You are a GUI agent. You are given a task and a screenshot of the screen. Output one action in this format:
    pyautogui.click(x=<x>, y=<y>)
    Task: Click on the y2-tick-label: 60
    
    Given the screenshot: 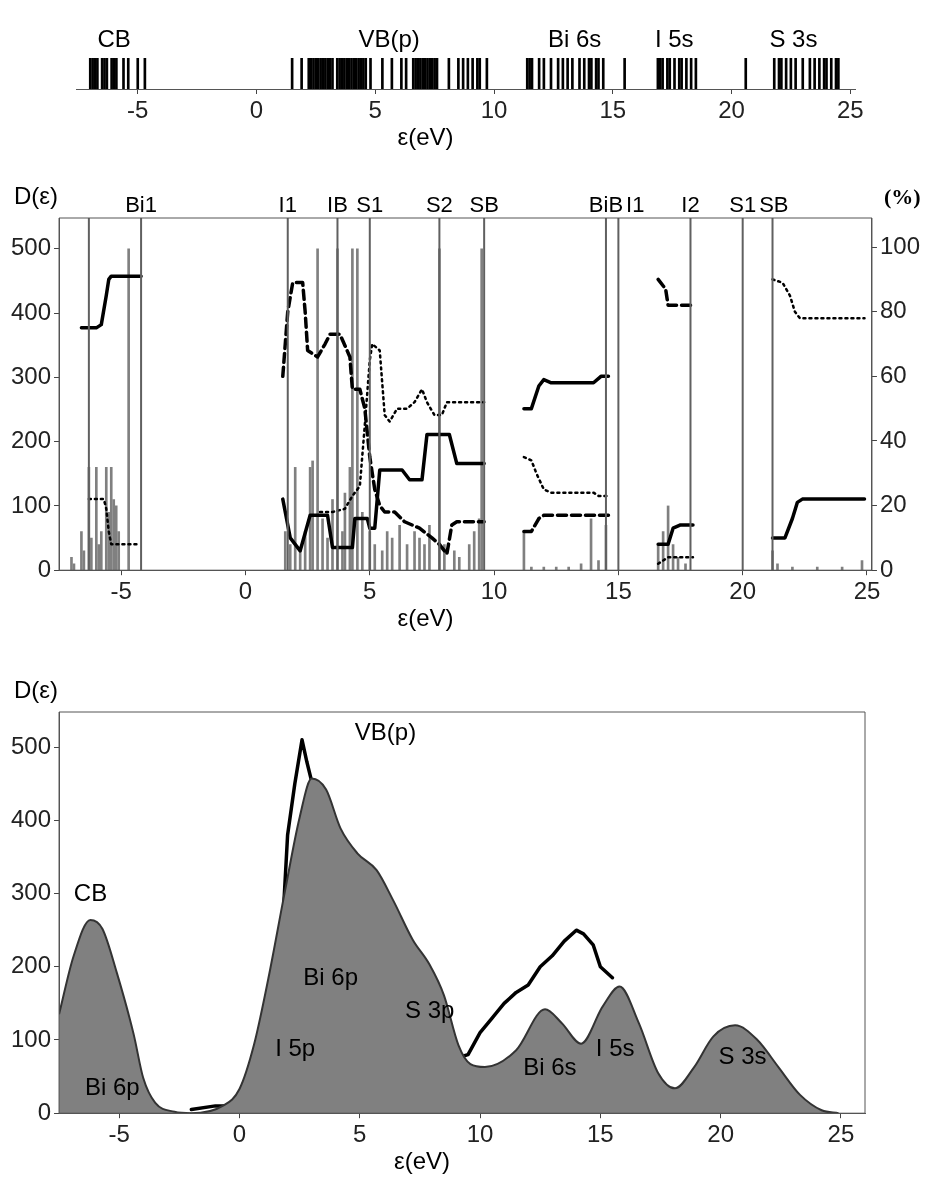 What is the action you would take?
    pyautogui.click(x=893, y=374)
    